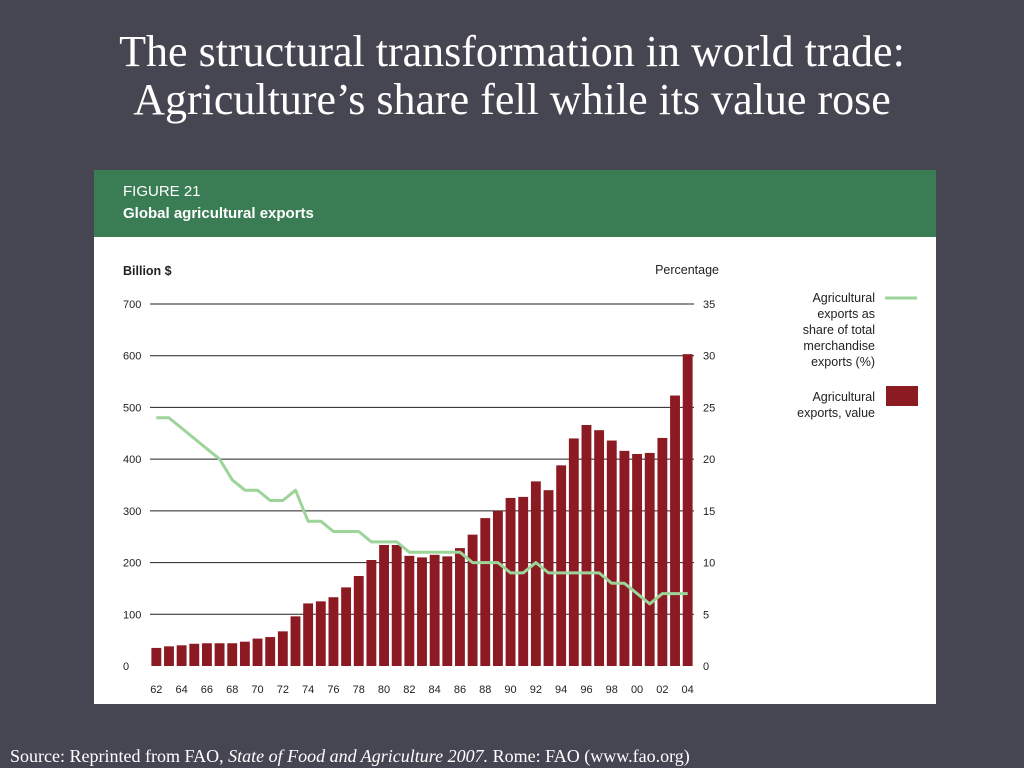 This screenshot has height=768, width=1024. Describe the element at coordinates (662, 690) in the screenshot. I see `x-tick-label: 02` at that location.